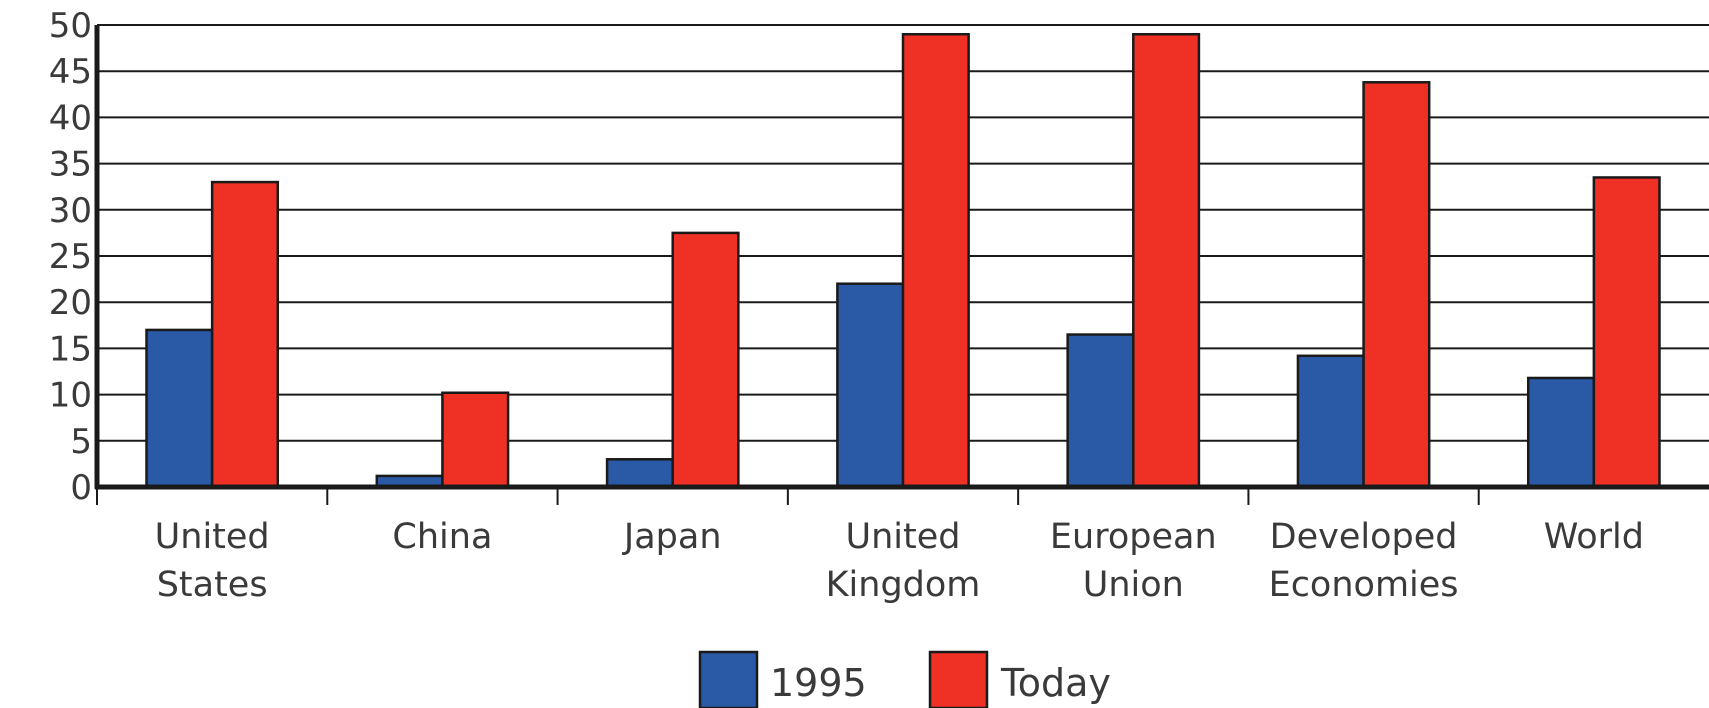 The height and width of the screenshot is (708, 1709). What do you see at coordinates (903, 561) in the screenshot?
I see `category-label: United Kingdom` at bounding box center [903, 561].